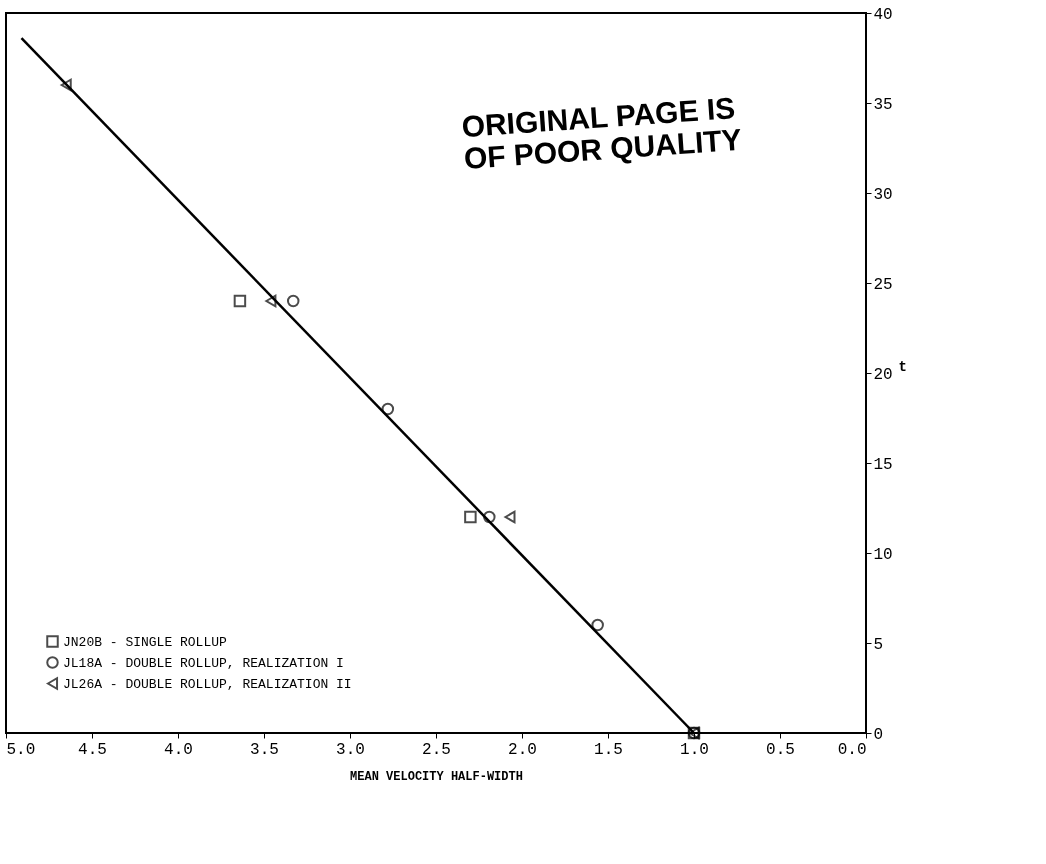 The height and width of the screenshot is (864, 1046). Describe the element at coordinates (902, 366) in the screenshot. I see `y-axis-title: t` at that location.